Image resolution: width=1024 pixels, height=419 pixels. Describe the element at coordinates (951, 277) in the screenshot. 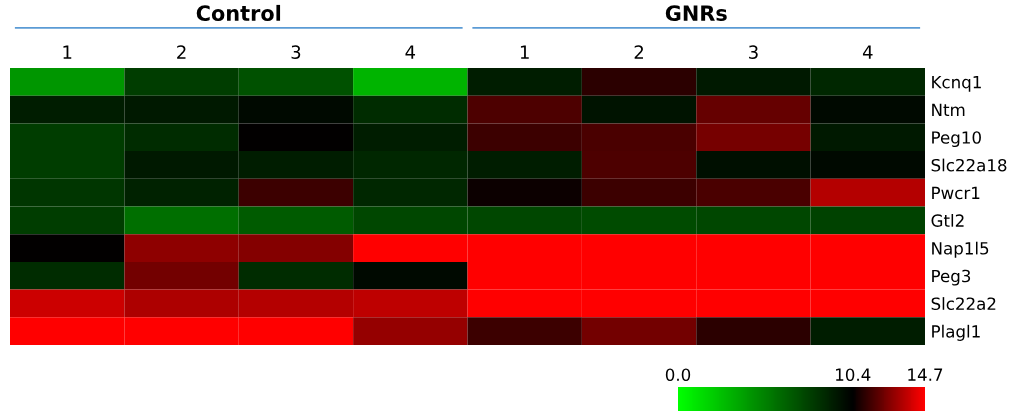

I see `y-tick-label: Peg3` at that location.